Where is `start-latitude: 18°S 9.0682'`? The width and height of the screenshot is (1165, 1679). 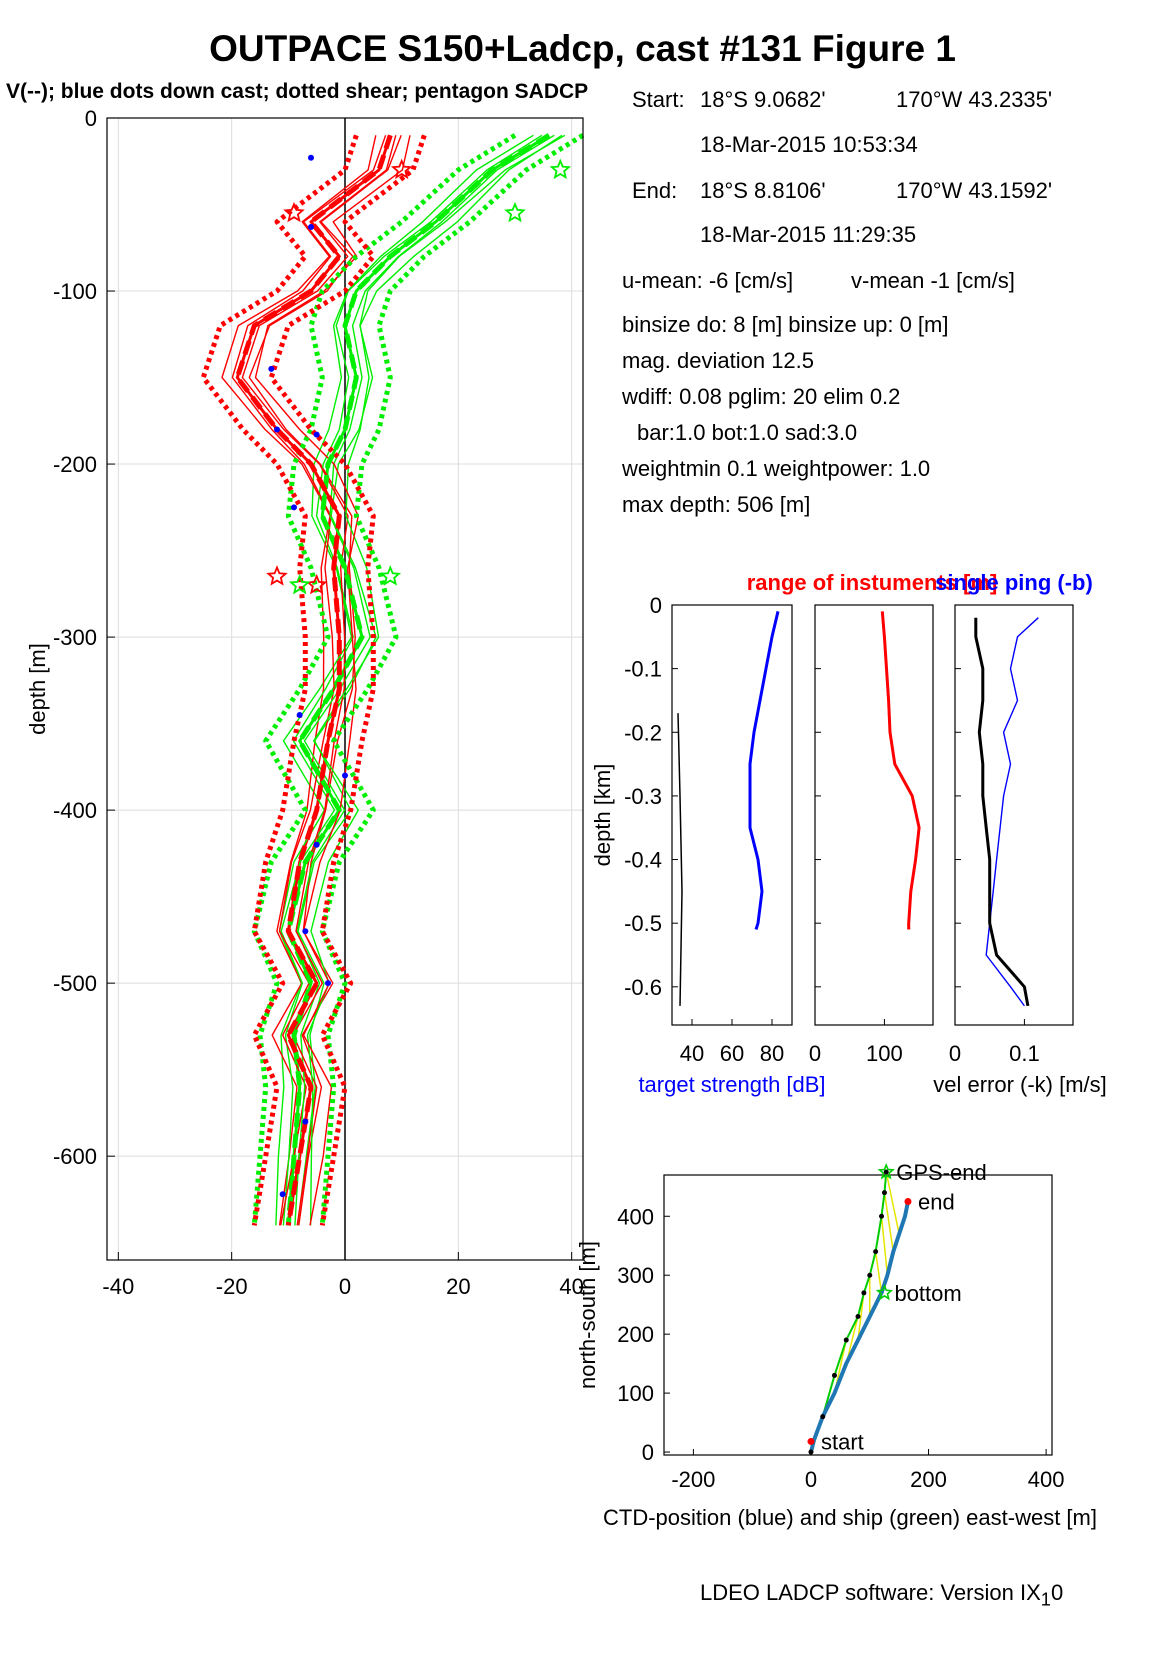 start-latitude: 18°S 9.0682' is located at coordinates (763, 99).